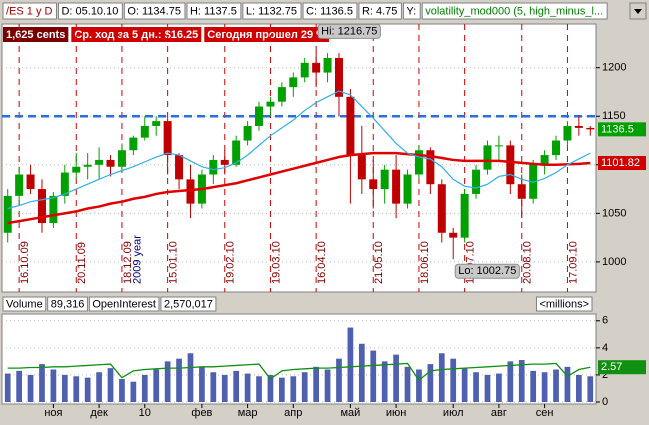 Image resolution: width=649 pixels, height=425 pixels. I want to click on volume-header: 89,316, so click(68, 304).